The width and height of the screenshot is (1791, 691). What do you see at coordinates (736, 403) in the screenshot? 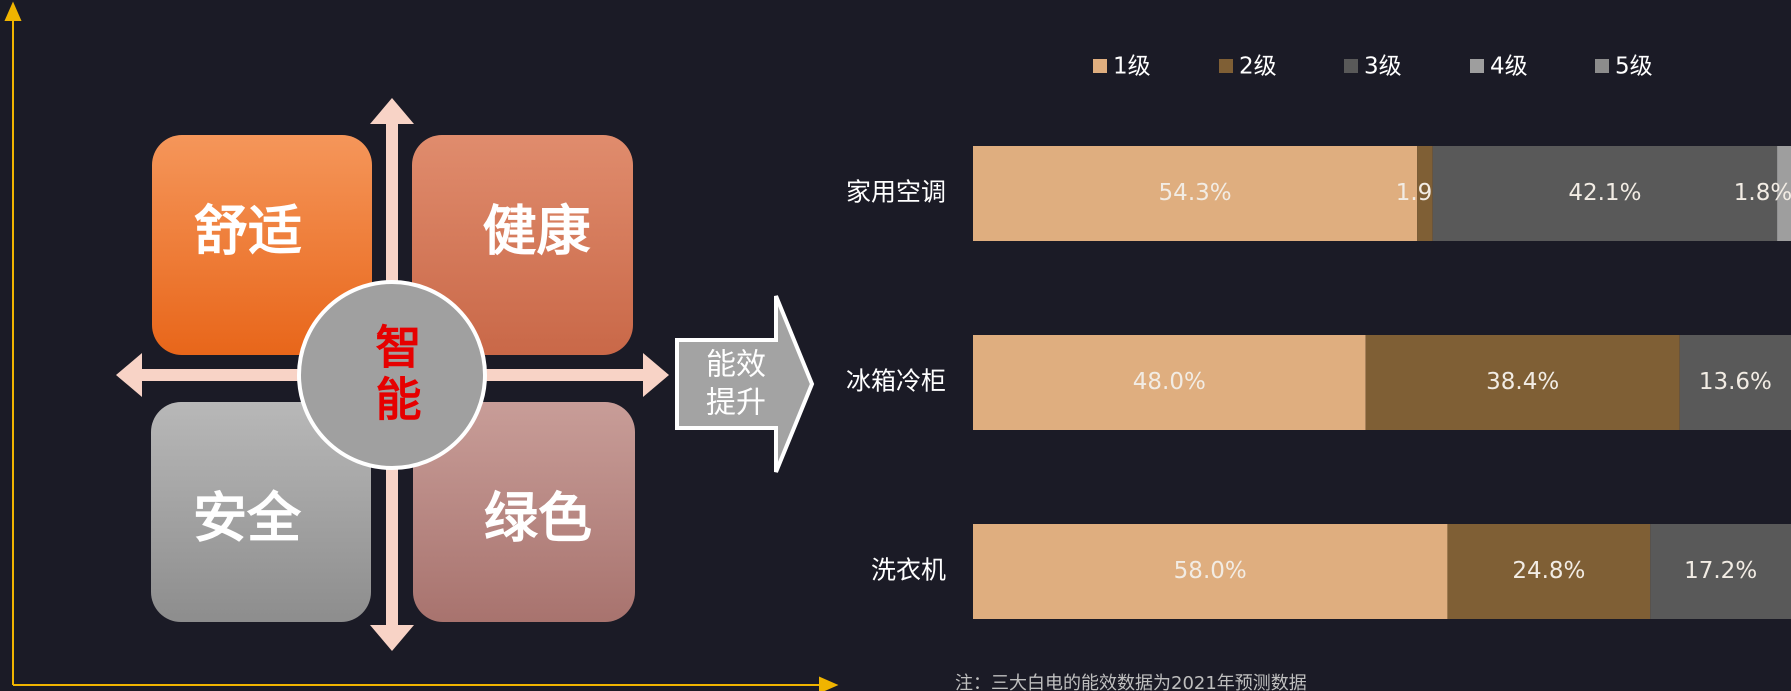
I see `arrow-label: 提升` at bounding box center [736, 403].